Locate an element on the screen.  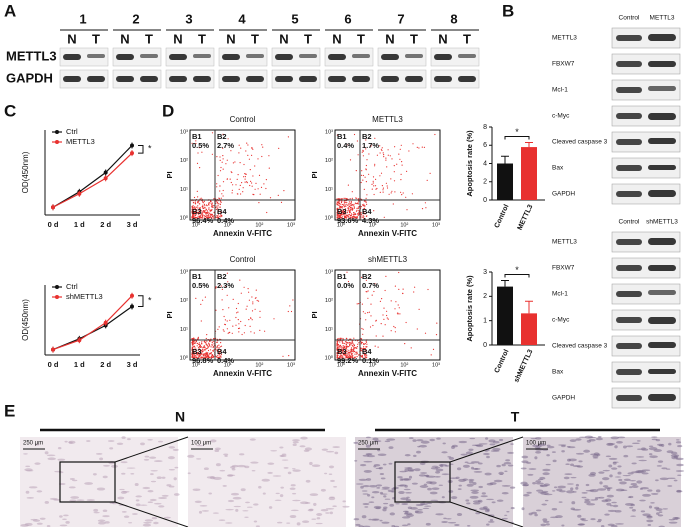
quadrant-value: 0.4% is located at coordinates (225, 220).